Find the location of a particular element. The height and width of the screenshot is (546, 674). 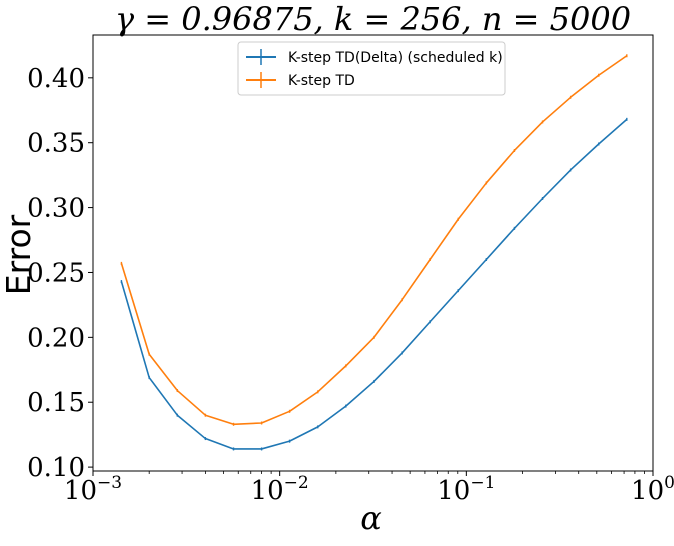

x-tick-label: 10⁰ is located at coordinates (652, 489).